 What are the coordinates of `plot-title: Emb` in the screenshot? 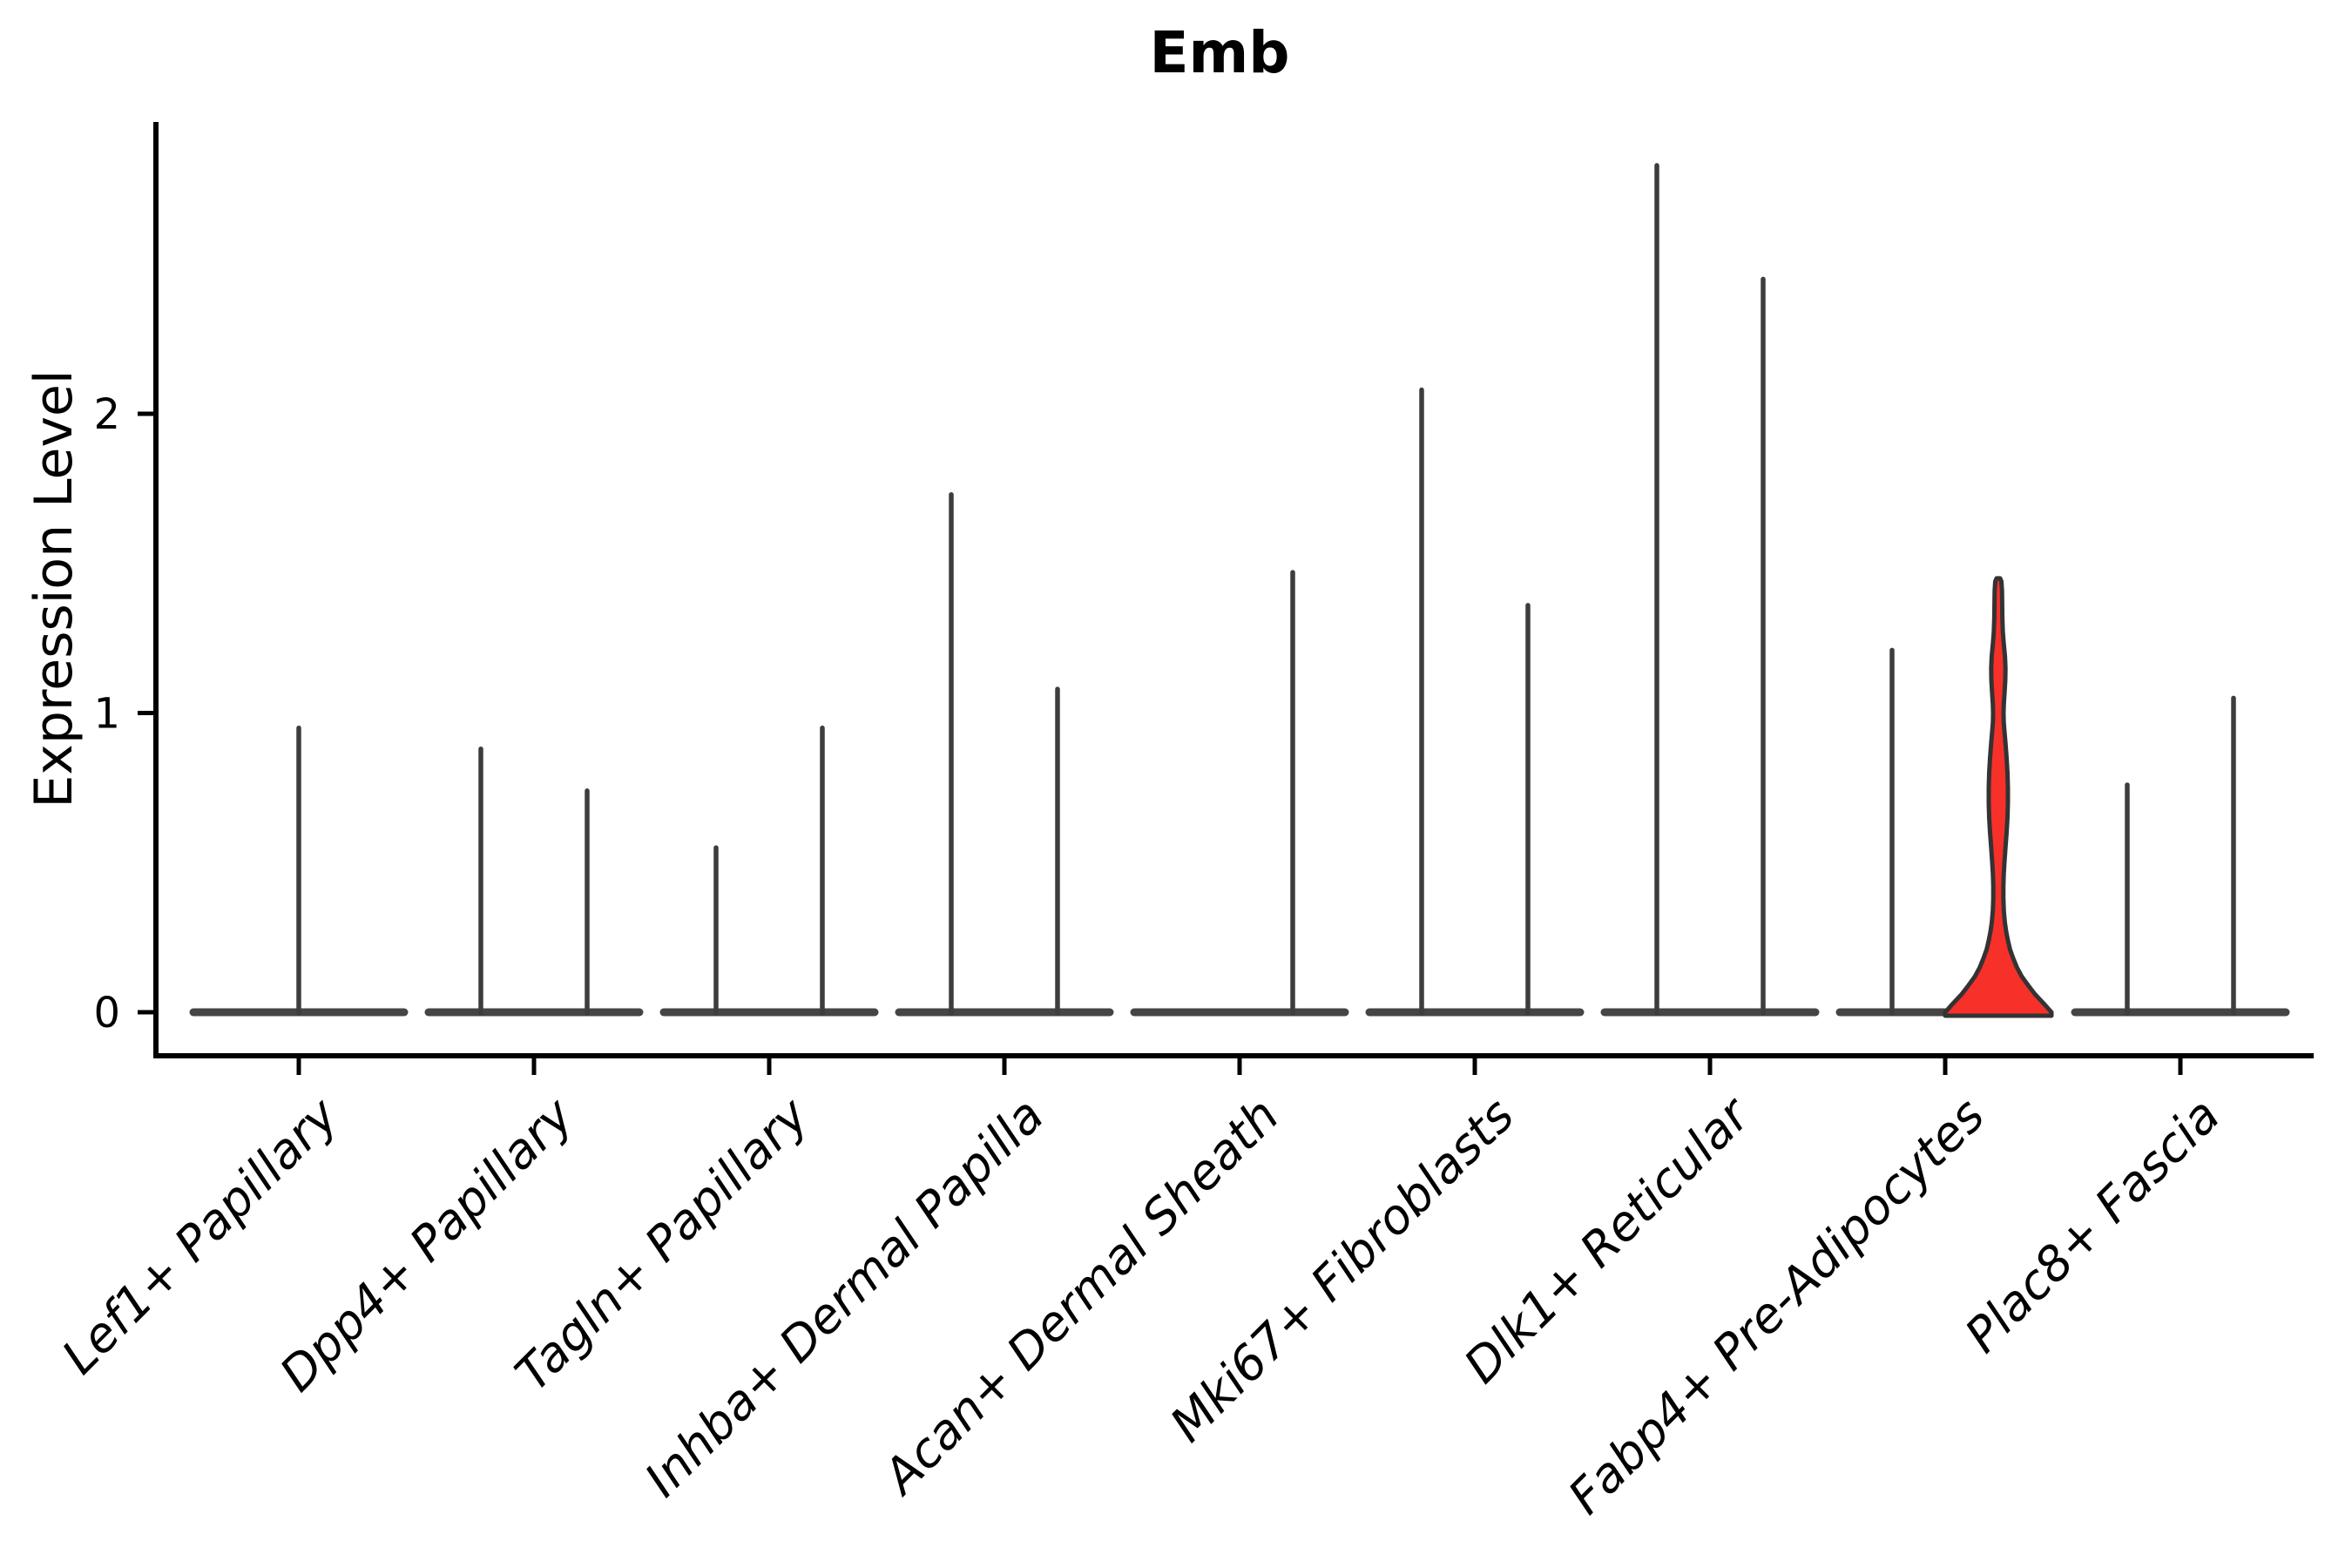 It's located at (1219, 52).